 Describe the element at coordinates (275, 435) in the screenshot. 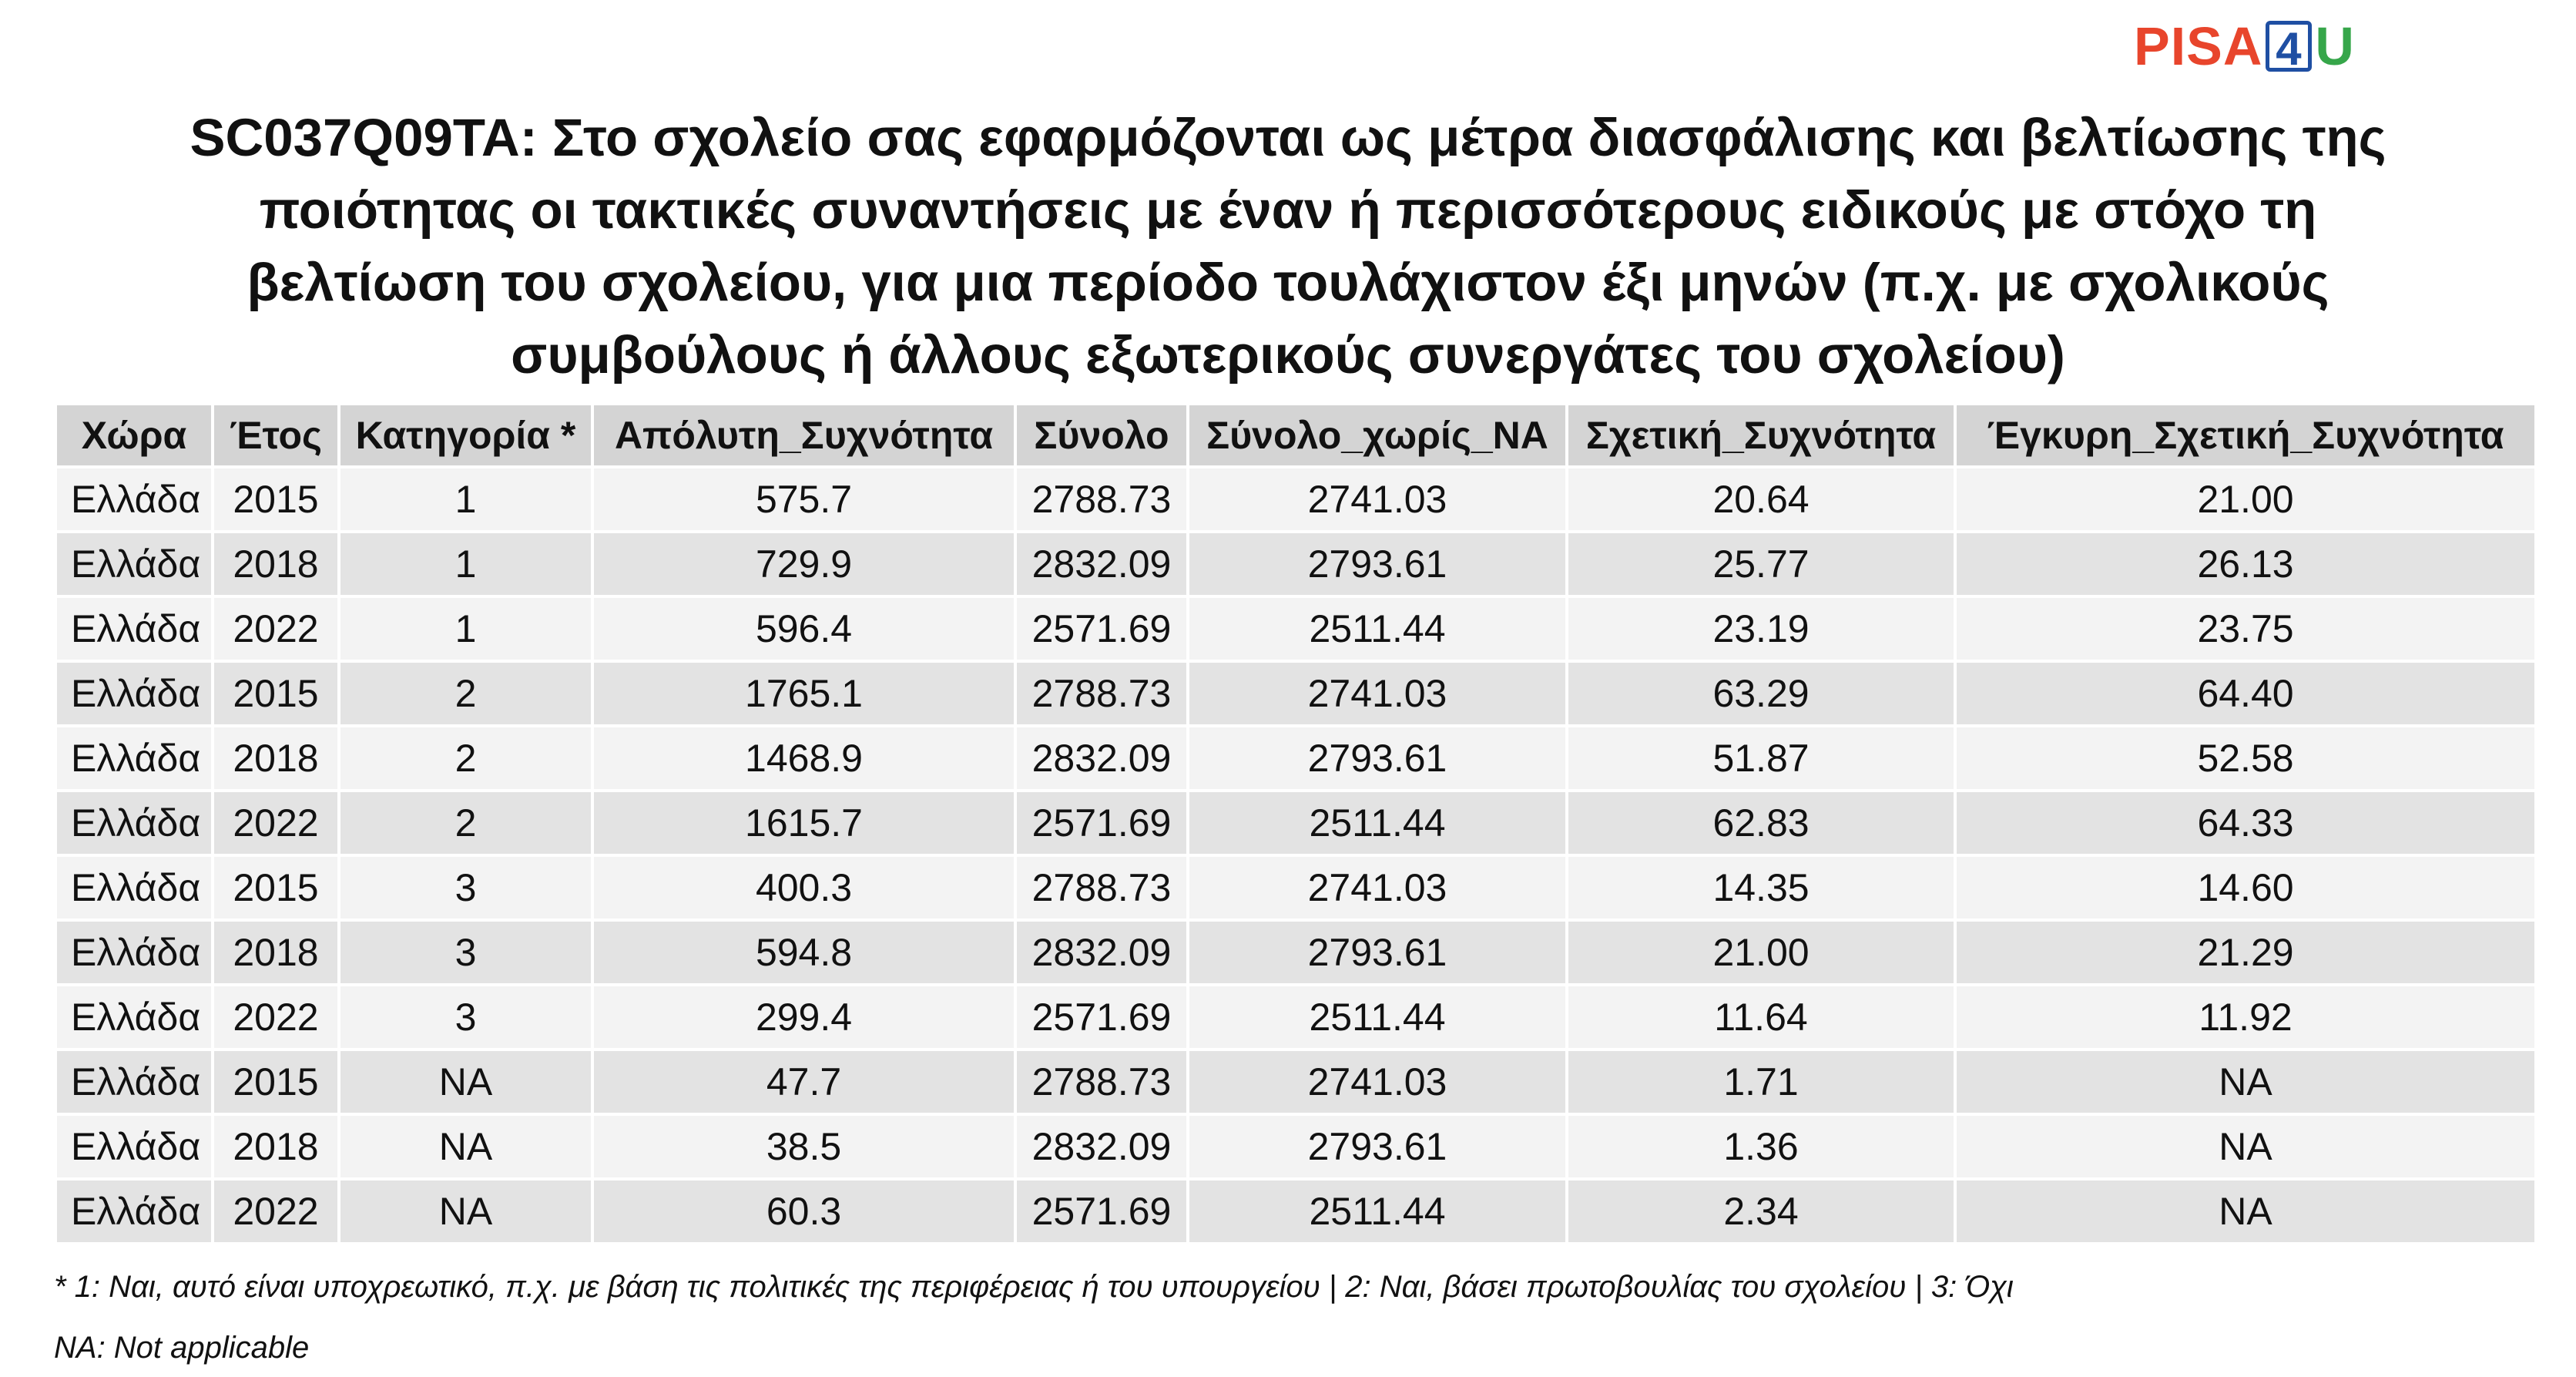

I see `column-header: Έτος` at that location.